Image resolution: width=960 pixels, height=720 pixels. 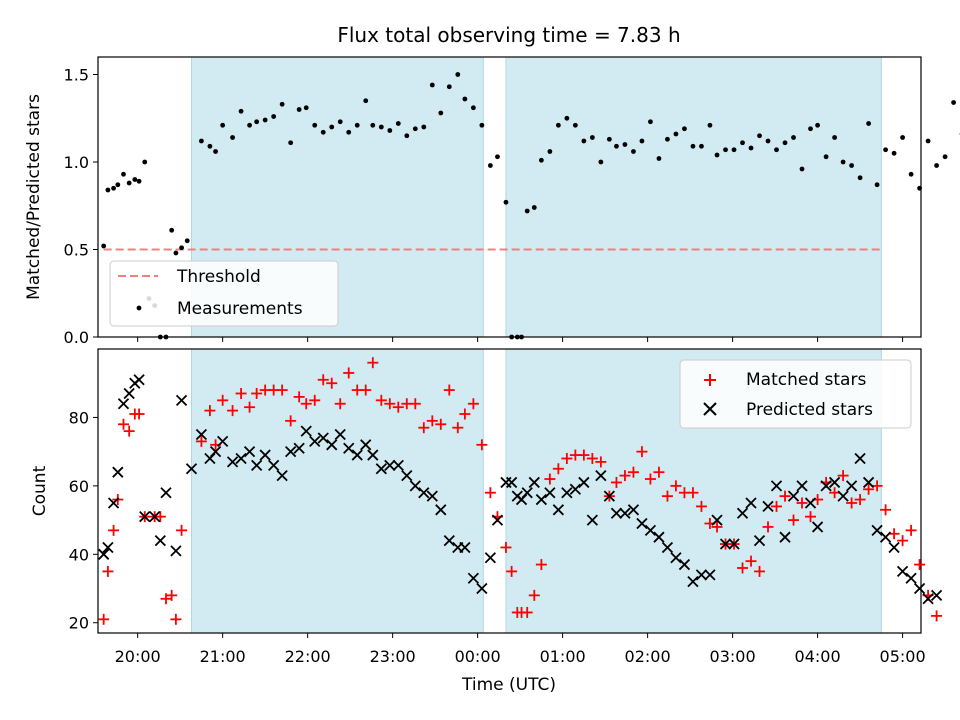 I want to click on x-tick-label: 21:00, so click(x=223, y=656).